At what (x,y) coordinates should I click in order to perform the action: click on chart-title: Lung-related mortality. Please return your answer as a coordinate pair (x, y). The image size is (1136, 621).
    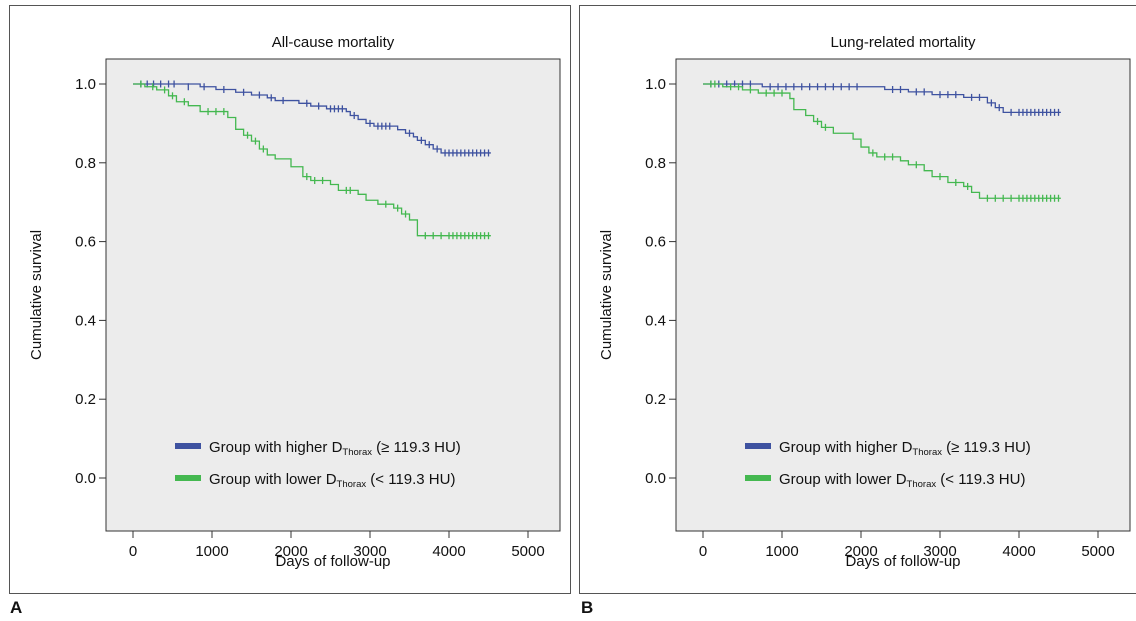
    Looking at the image, I should click on (903, 42).